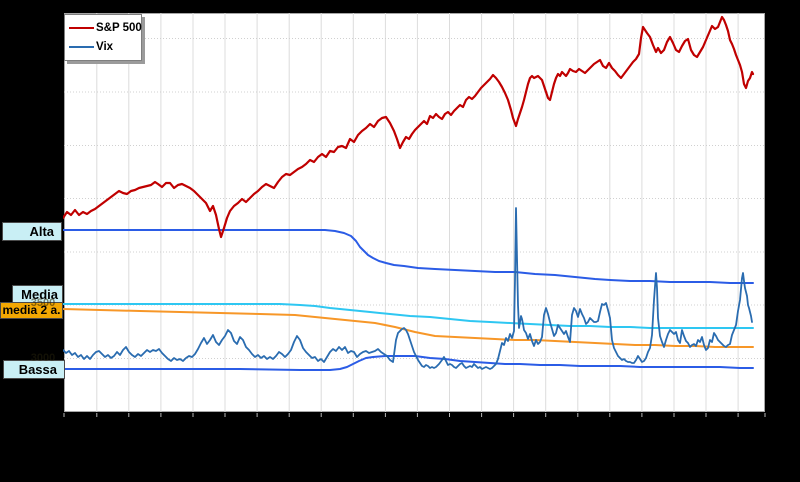 Image resolution: width=800 pixels, height=482 pixels. Describe the element at coordinates (81, 27) in the screenshot. I see `sp500-line-swatch` at that location.